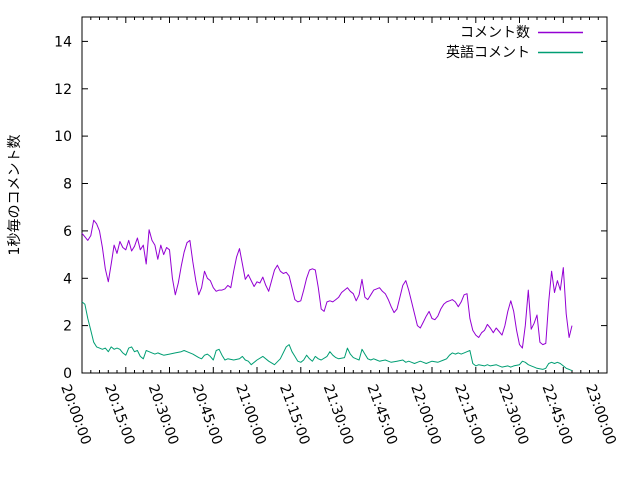 The height and width of the screenshot is (480, 640). I want to click on x-tick-label: 23:00:00, so click(600, 414).